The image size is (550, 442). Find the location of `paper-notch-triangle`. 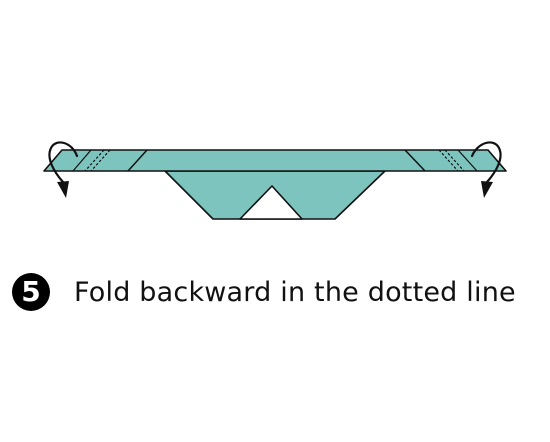

paper-notch-triangle is located at coordinates (271, 202).